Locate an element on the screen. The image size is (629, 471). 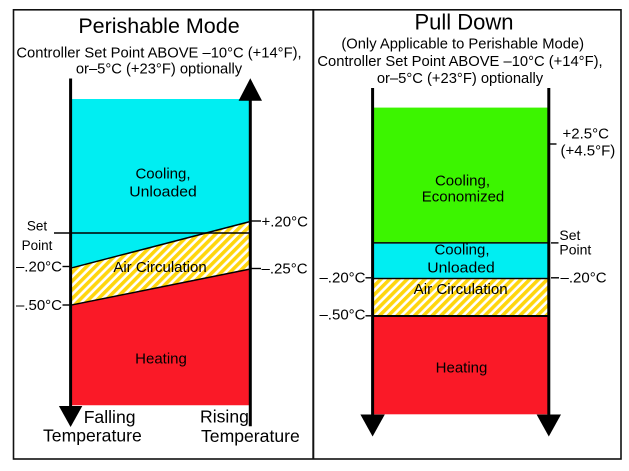
svg-text: +.20°C is located at coordinates (285, 221).